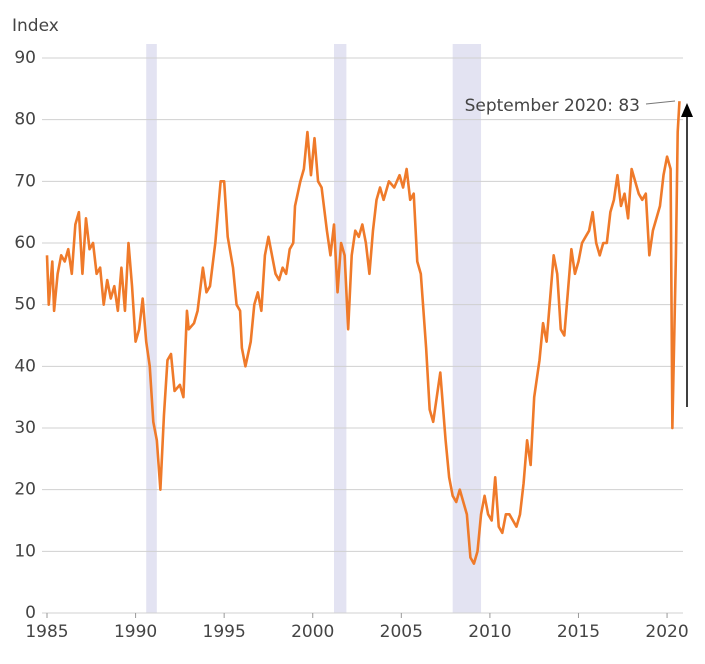 This screenshot has height=664, width=705. What do you see at coordinates (401, 632) in the screenshot?
I see `x-tick-label: 2005` at bounding box center [401, 632].